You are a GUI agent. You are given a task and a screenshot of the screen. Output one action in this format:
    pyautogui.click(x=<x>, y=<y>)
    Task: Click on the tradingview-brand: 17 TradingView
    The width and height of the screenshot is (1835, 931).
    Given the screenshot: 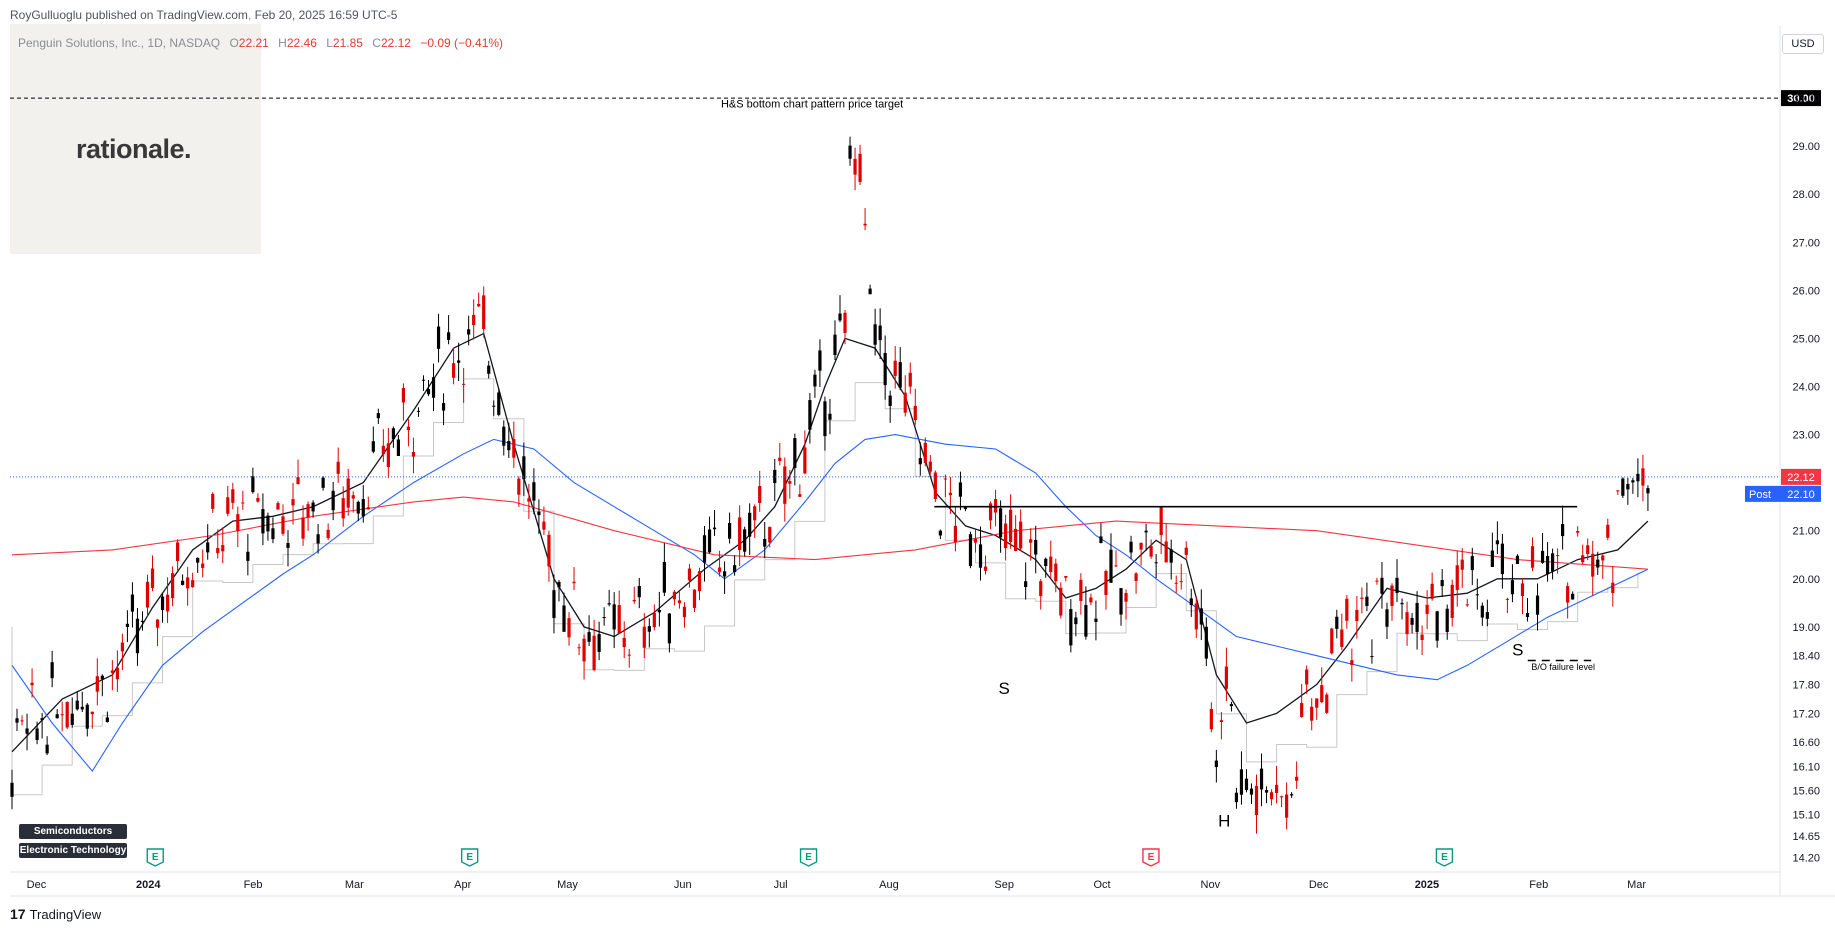 What is the action you would take?
    pyautogui.click(x=55, y=914)
    